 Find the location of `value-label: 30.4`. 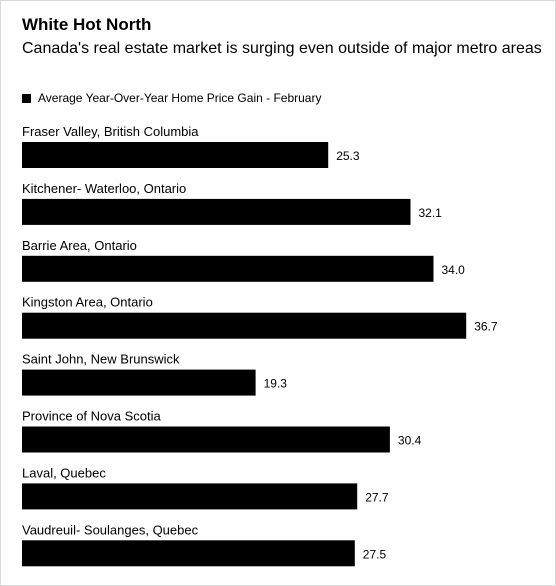

value-label: 30.4 is located at coordinates (410, 441).